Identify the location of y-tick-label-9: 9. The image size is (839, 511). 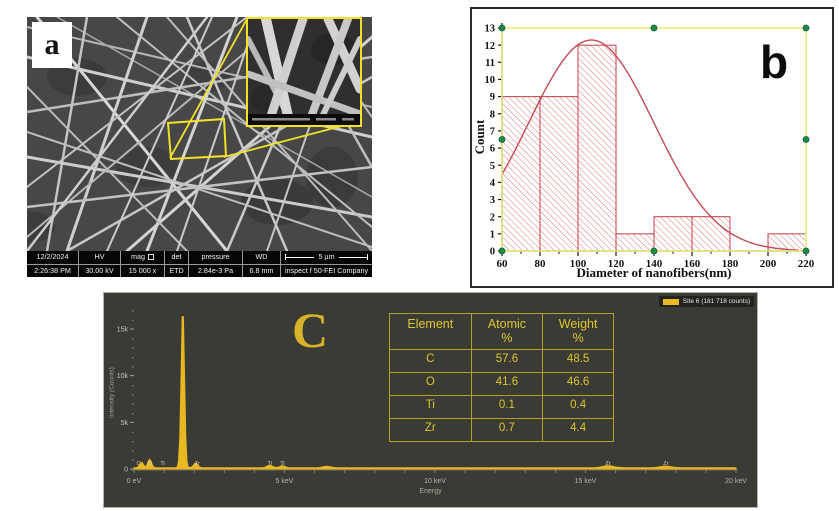
(492, 97).